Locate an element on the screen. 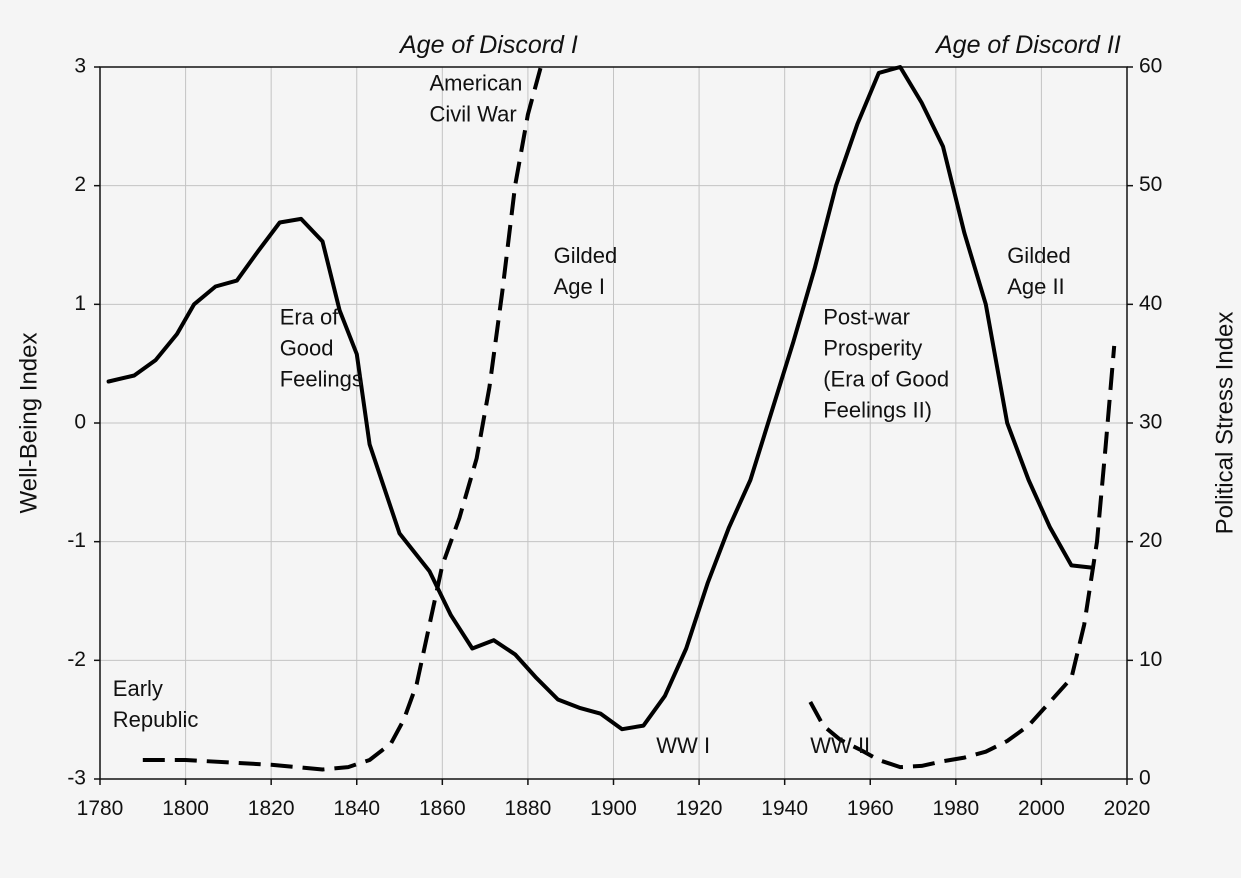  left-axis-label: Well-Being Index is located at coordinates (28, 423).